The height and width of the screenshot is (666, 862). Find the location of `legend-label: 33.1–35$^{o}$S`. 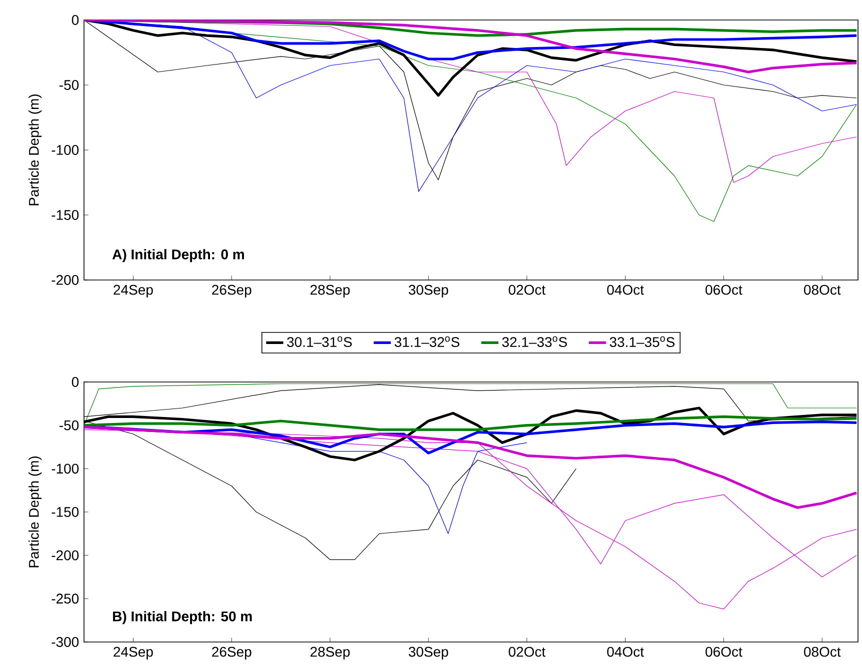

legend-label: 33.1–35$^{o}$S is located at coordinates (642, 342).